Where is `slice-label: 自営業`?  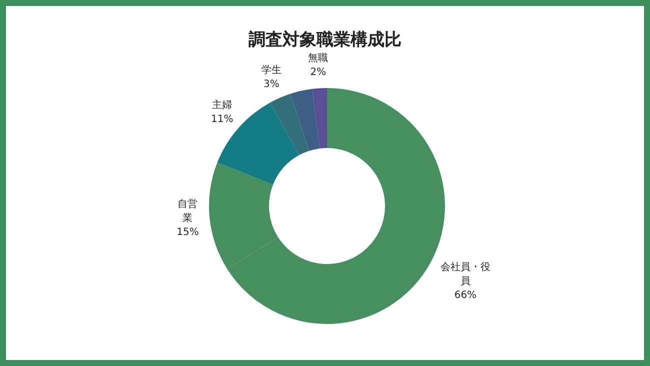
slice-label: 自営業 is located at coordinates (188, 211).